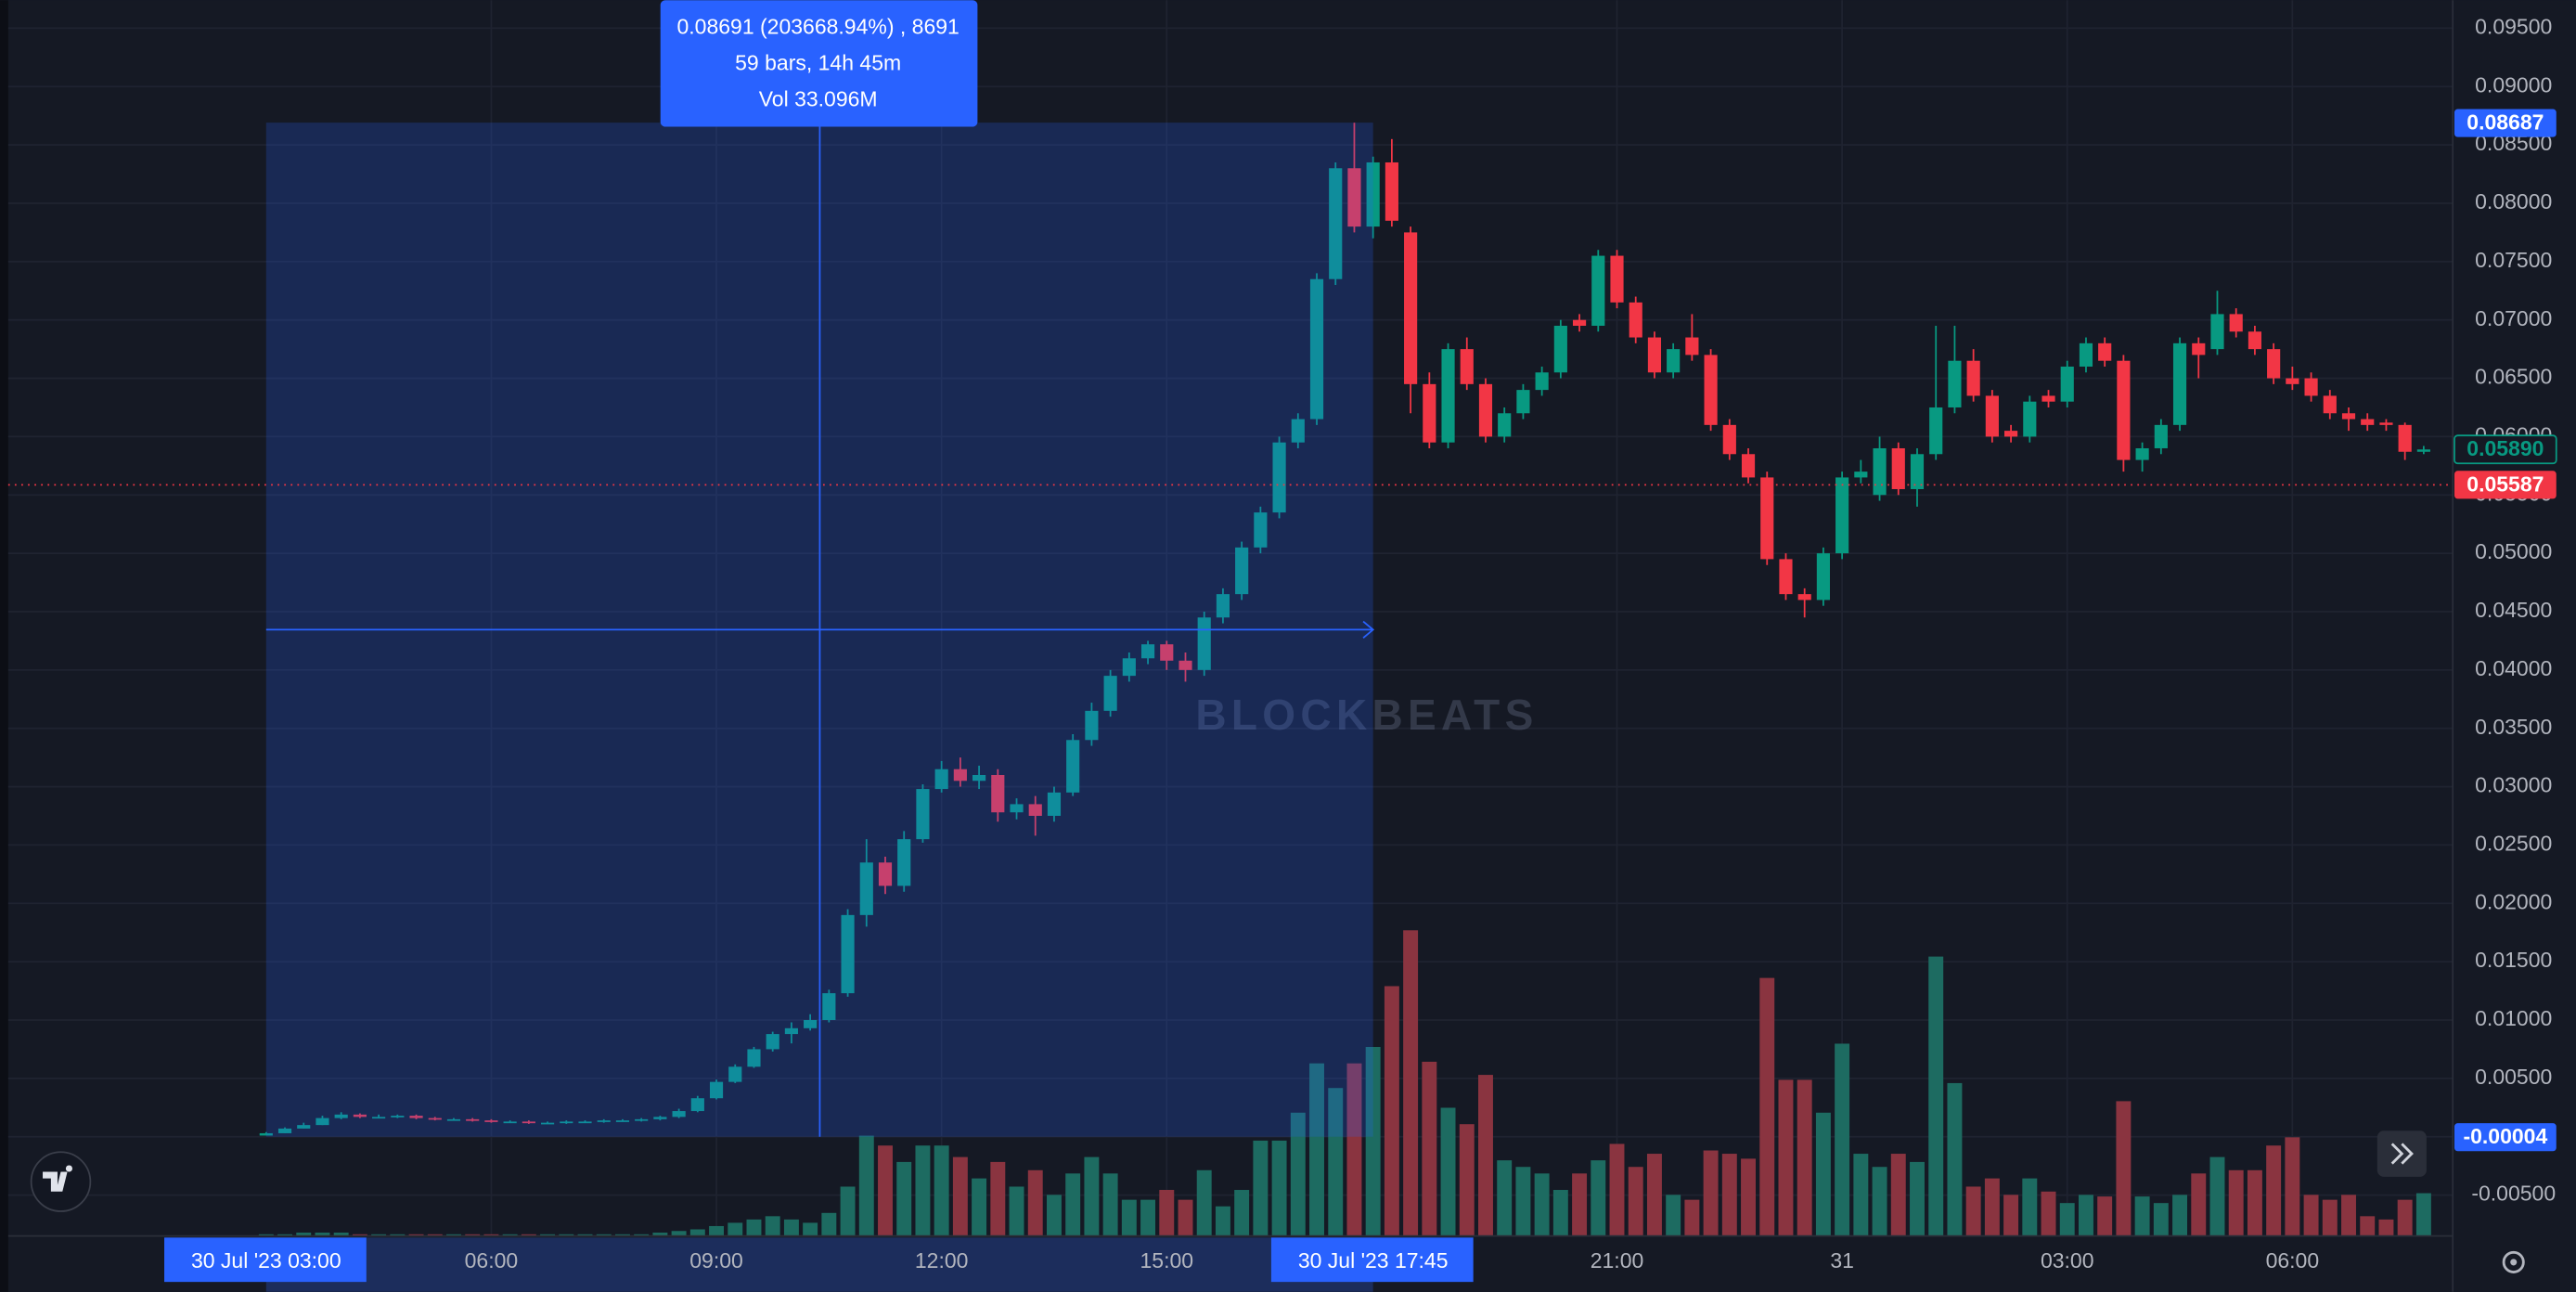  What do you see at coordinates (2513, 844) in the screenshot?
I see `y-tick-label: 0.02500` at bounding box center [2513, 844].